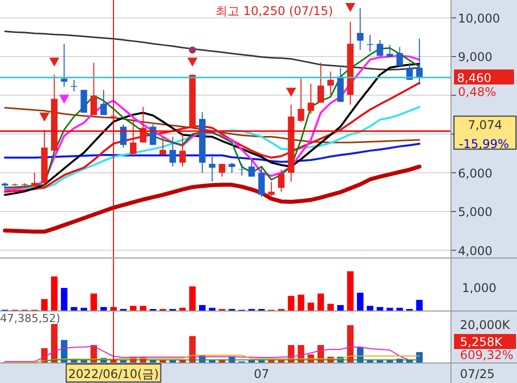  What do you see at coordinates (262, 374) in the screenshot?
I see `x-tick-label: 07` at bounding box center [262, 374].